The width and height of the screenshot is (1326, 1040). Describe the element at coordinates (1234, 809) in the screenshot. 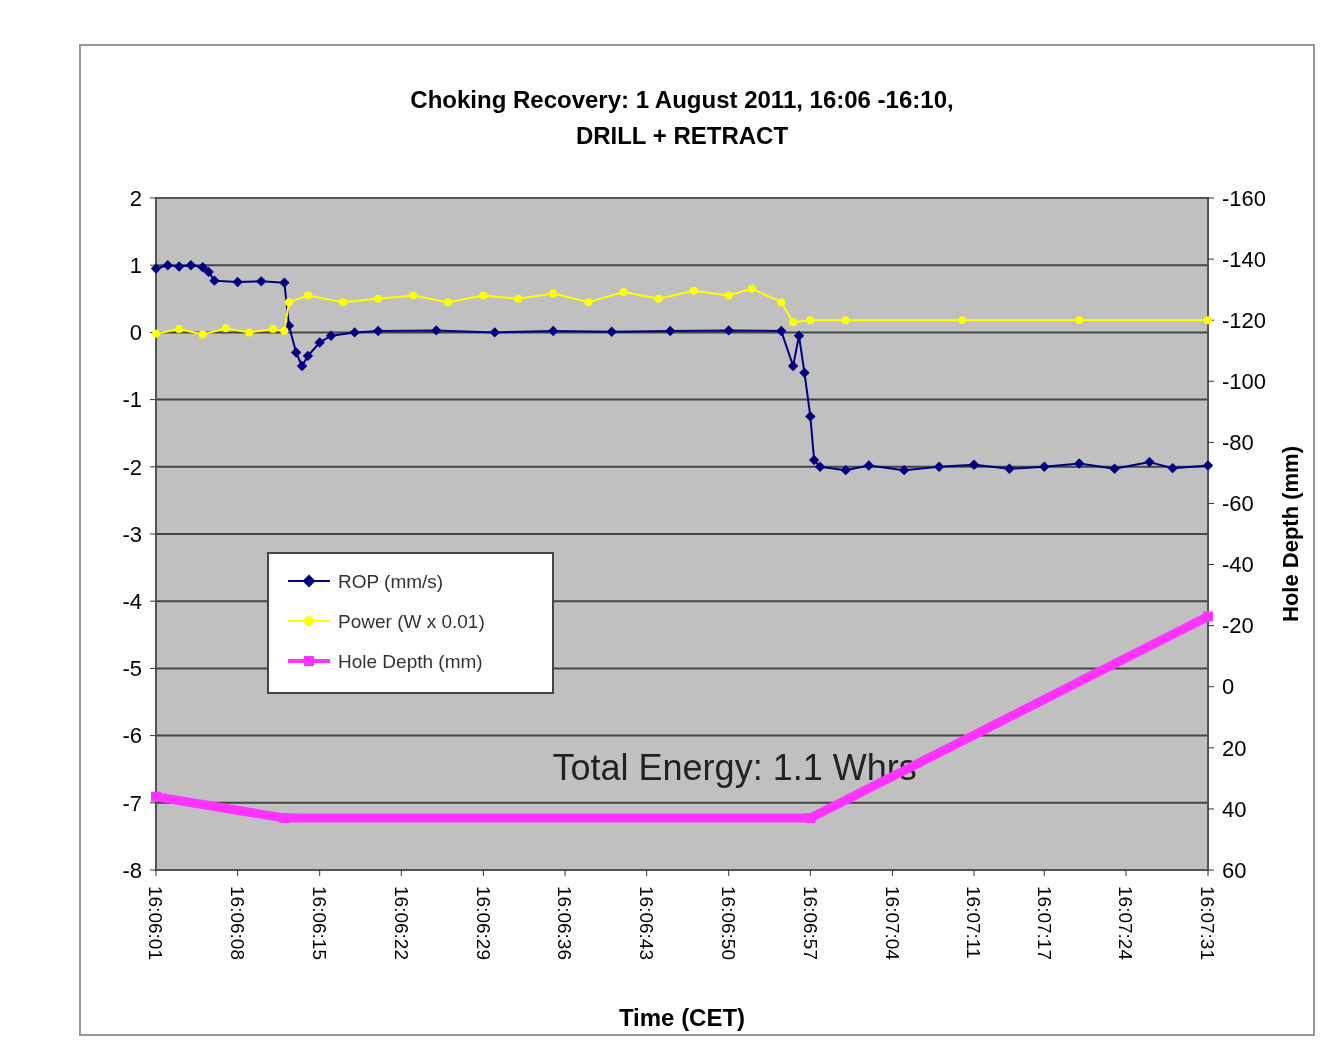

I see `y2-tick-label: 40` at that location.